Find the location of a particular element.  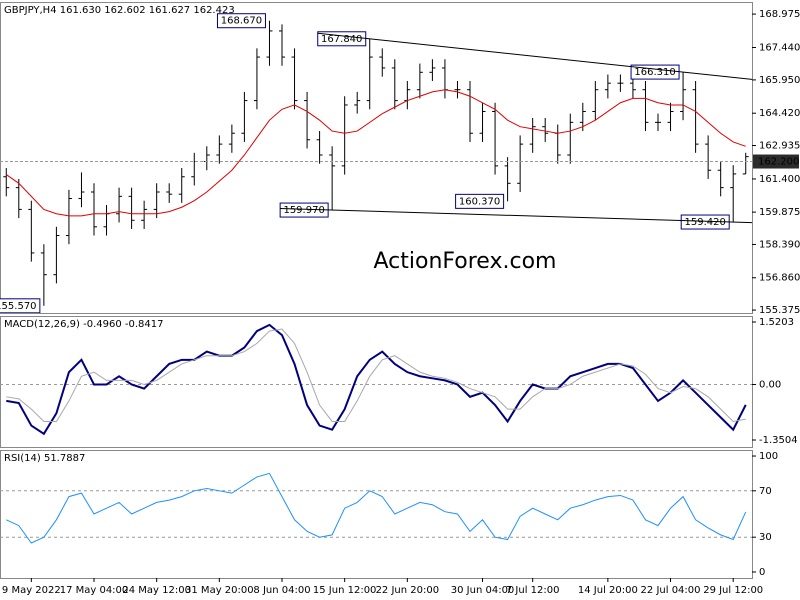

y-tick-label: 30 is located at coordinates (765, 537).